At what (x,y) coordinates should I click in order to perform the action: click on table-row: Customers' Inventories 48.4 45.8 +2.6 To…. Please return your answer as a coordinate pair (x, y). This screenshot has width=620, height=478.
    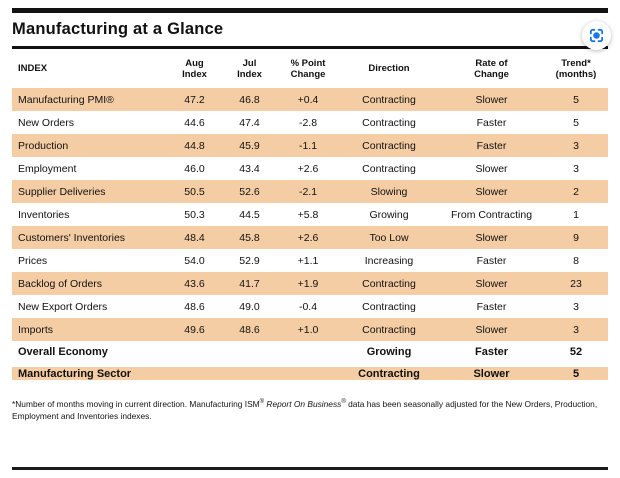
    Looking at the image, I should click on (310, 238).